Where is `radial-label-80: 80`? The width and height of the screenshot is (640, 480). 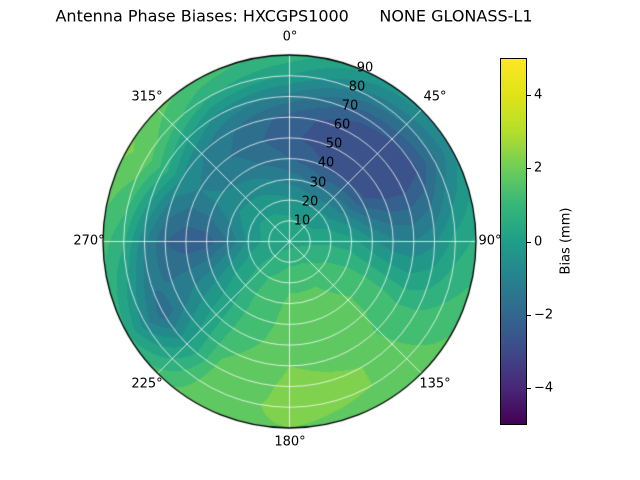 radial-label-80: 80 is located at coordinates (357, 87).